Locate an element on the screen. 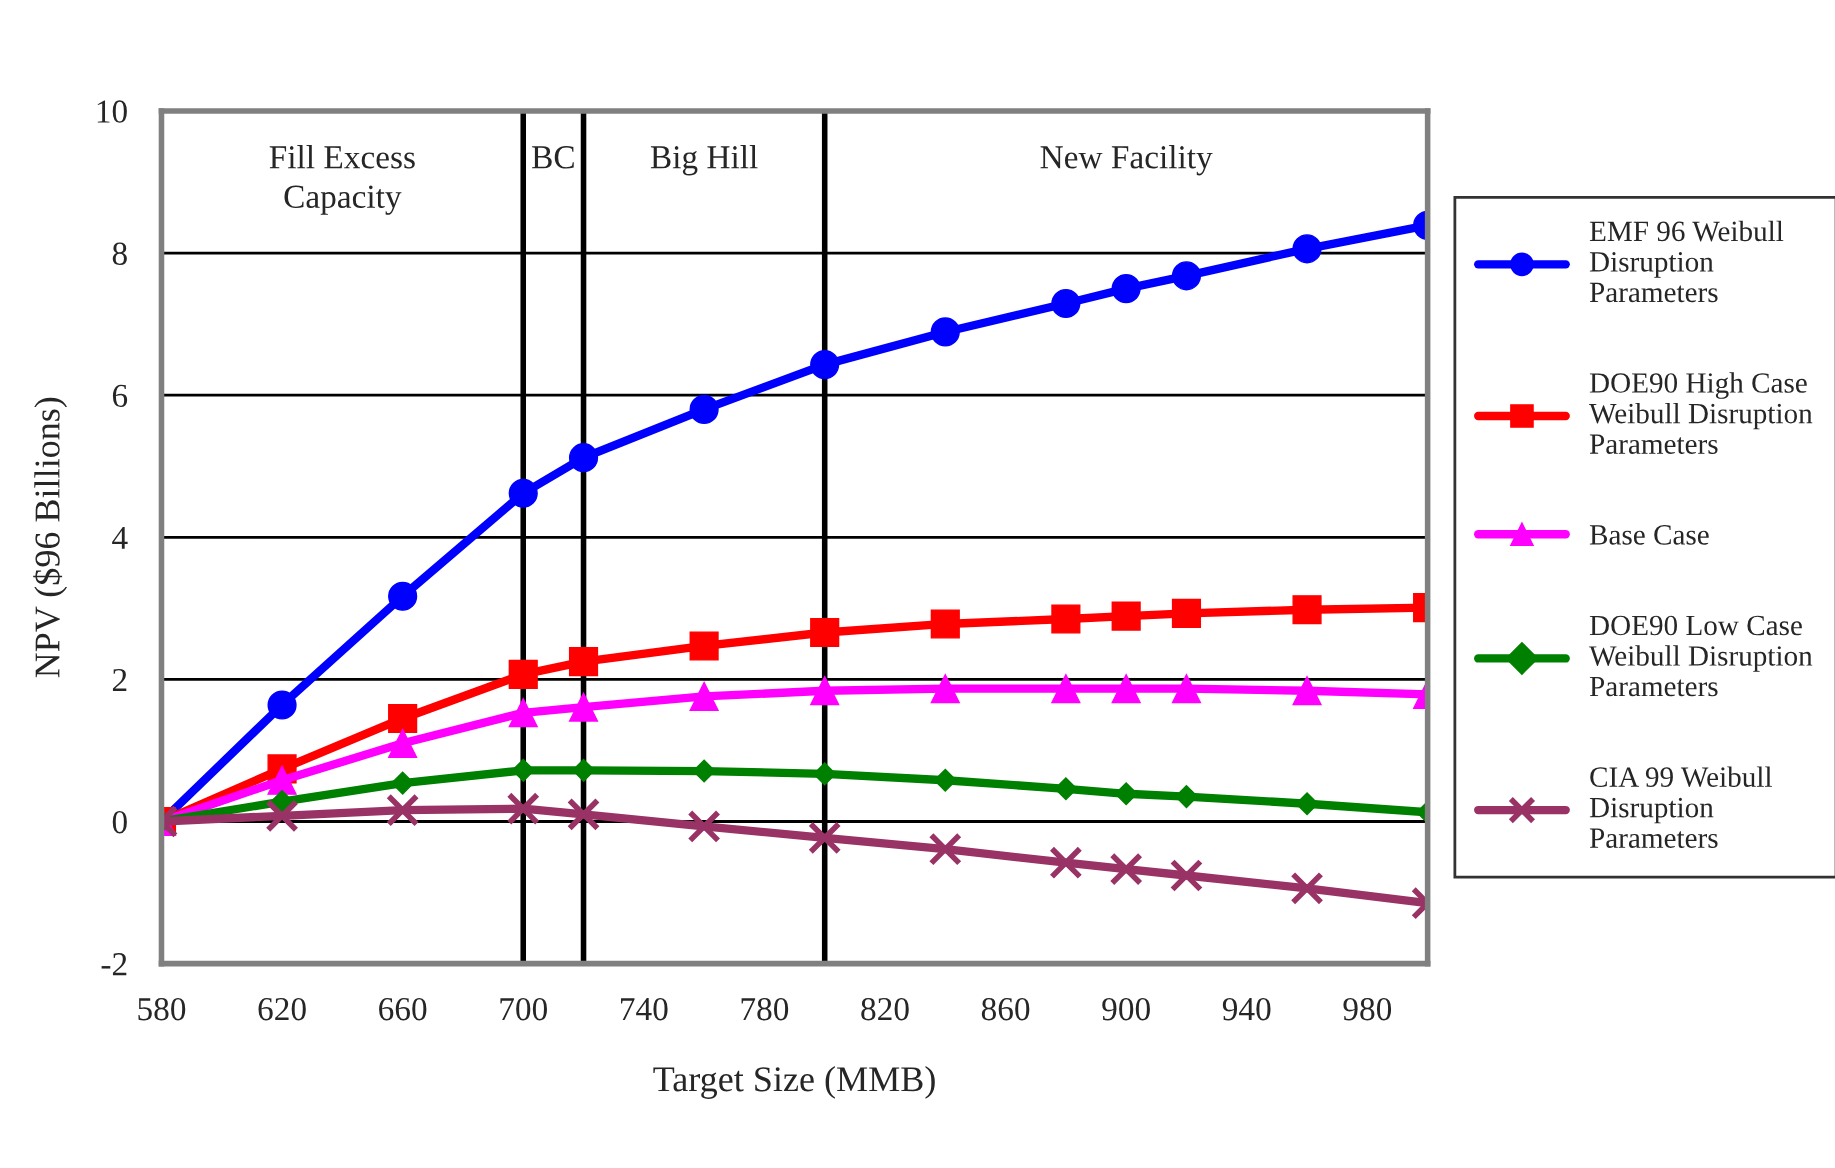 This screenshot has width=1835, height=1168. y-tick-label: 2 is located at coordinates (119, 679).